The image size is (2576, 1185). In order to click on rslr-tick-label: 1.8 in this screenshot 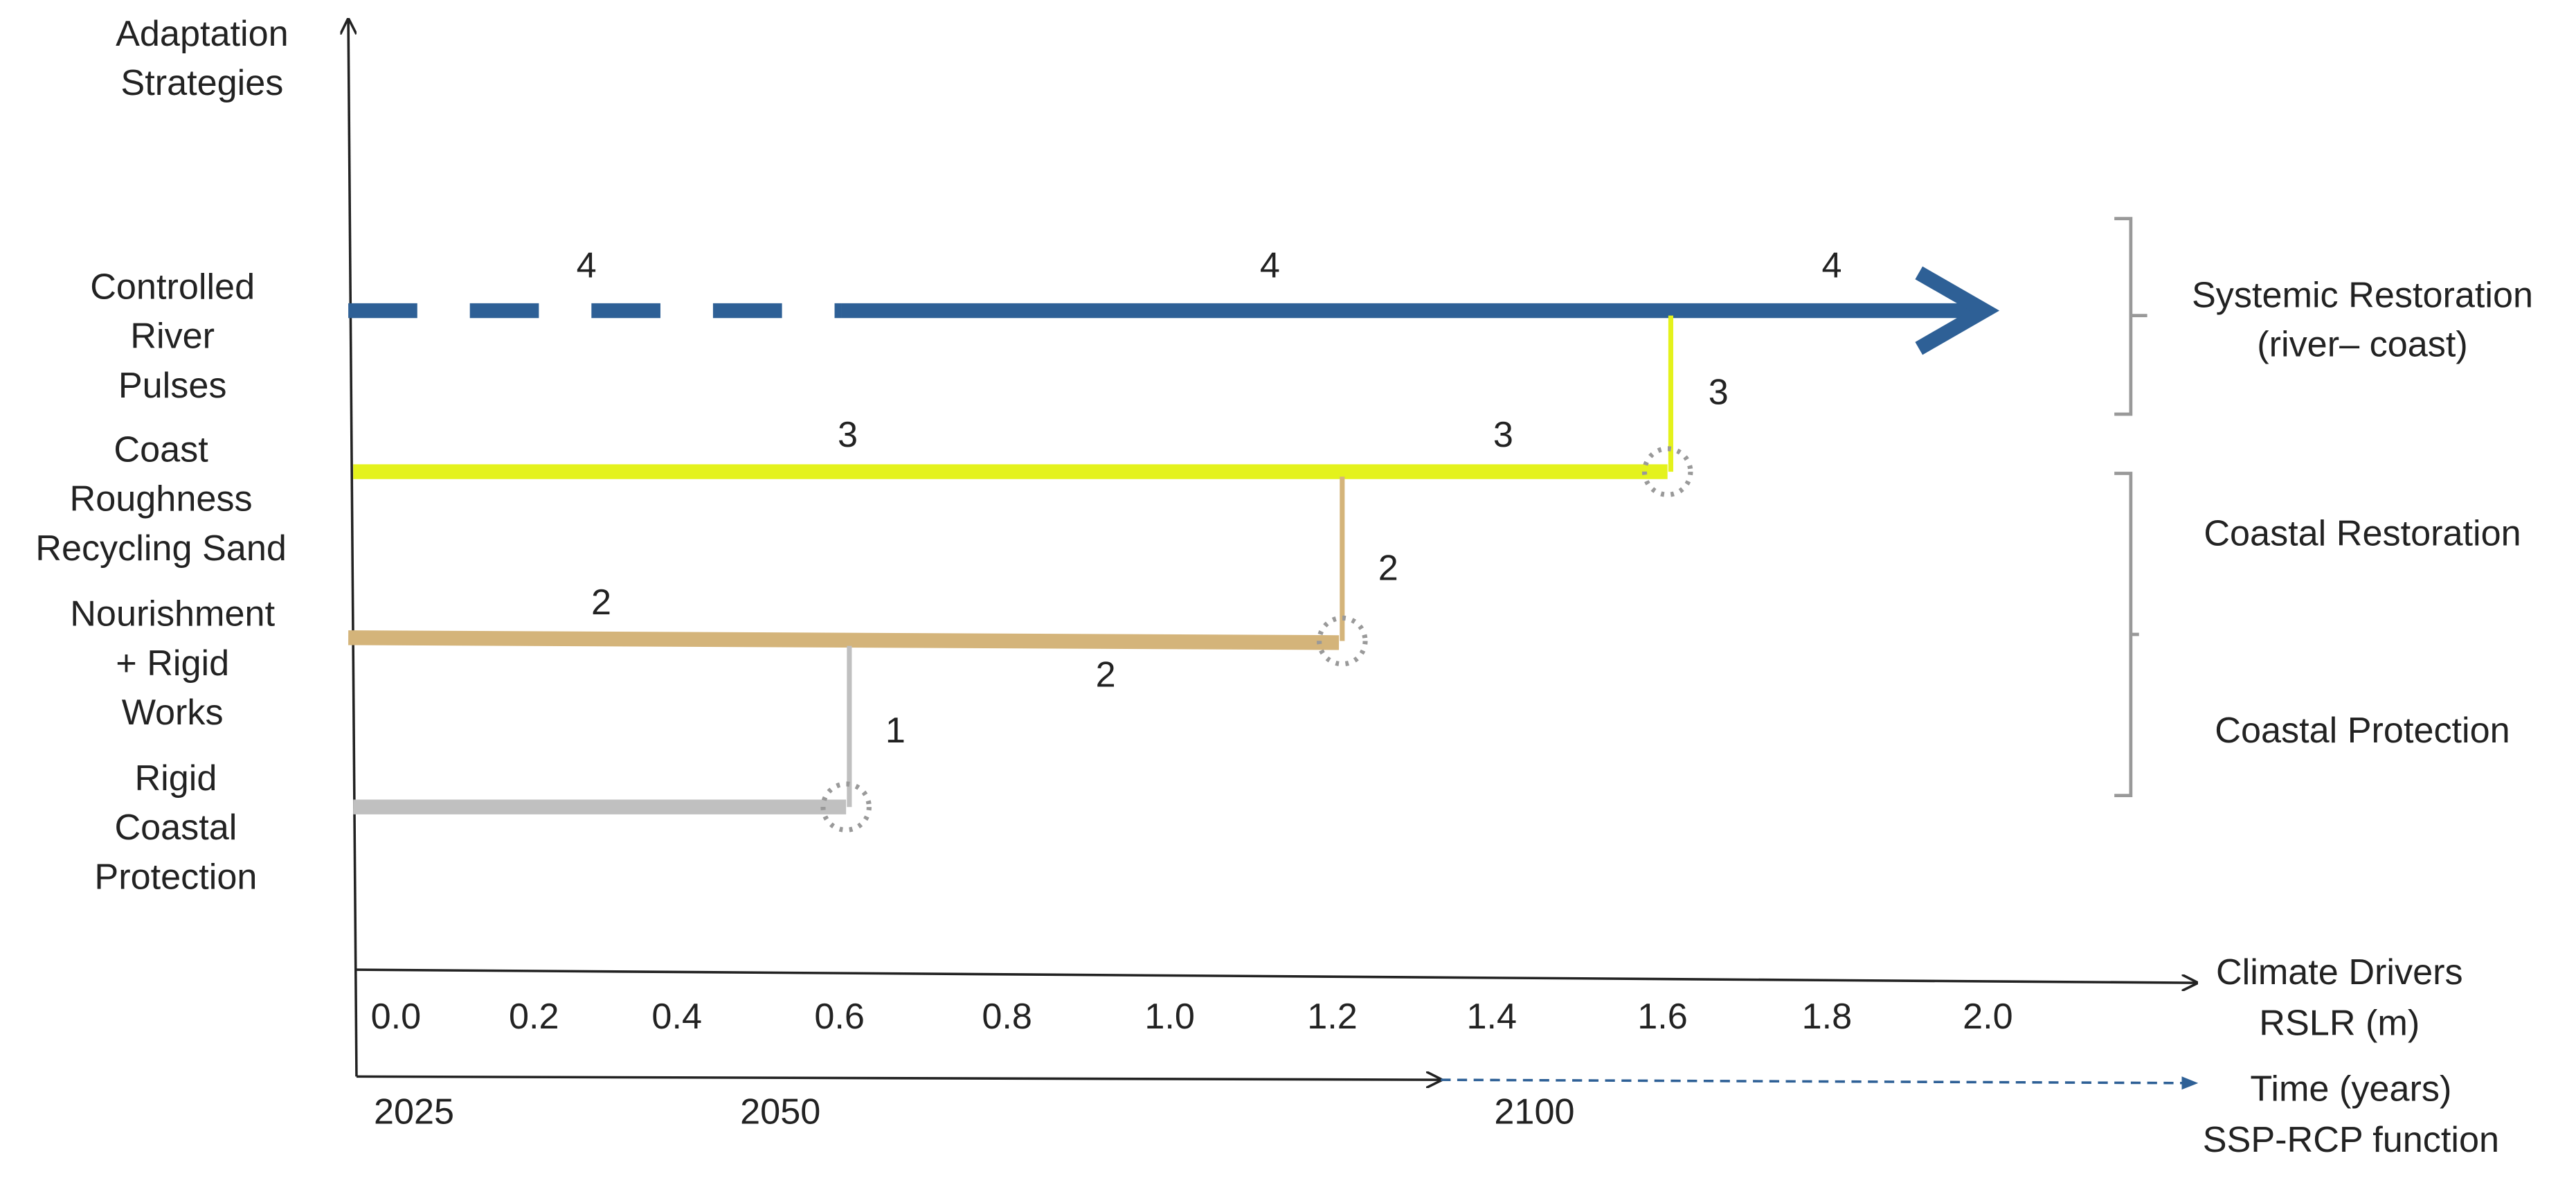, I will do `click(1828, 1017)`.